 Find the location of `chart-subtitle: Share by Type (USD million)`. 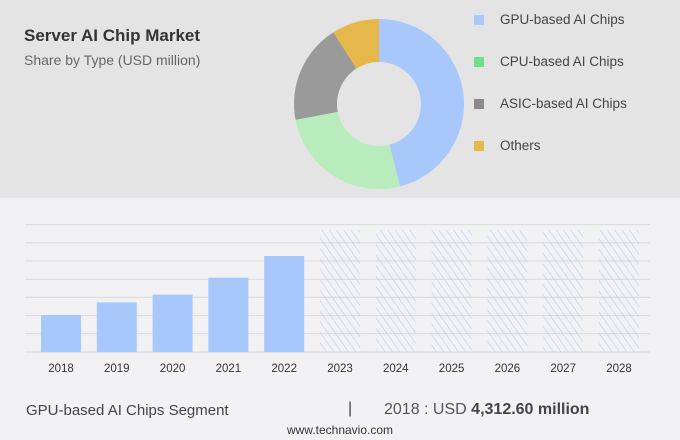

chart-subtitle: Share by Type (USD million) is located at coordinates (112, 60).